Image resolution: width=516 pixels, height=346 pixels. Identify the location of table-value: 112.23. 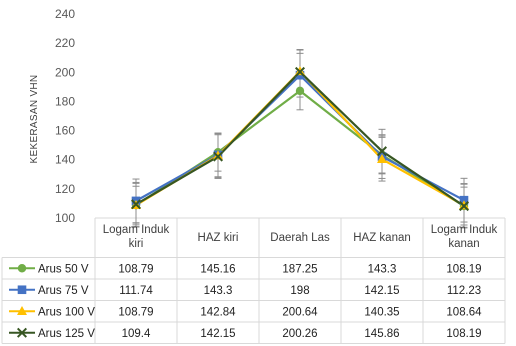
(464, 291).